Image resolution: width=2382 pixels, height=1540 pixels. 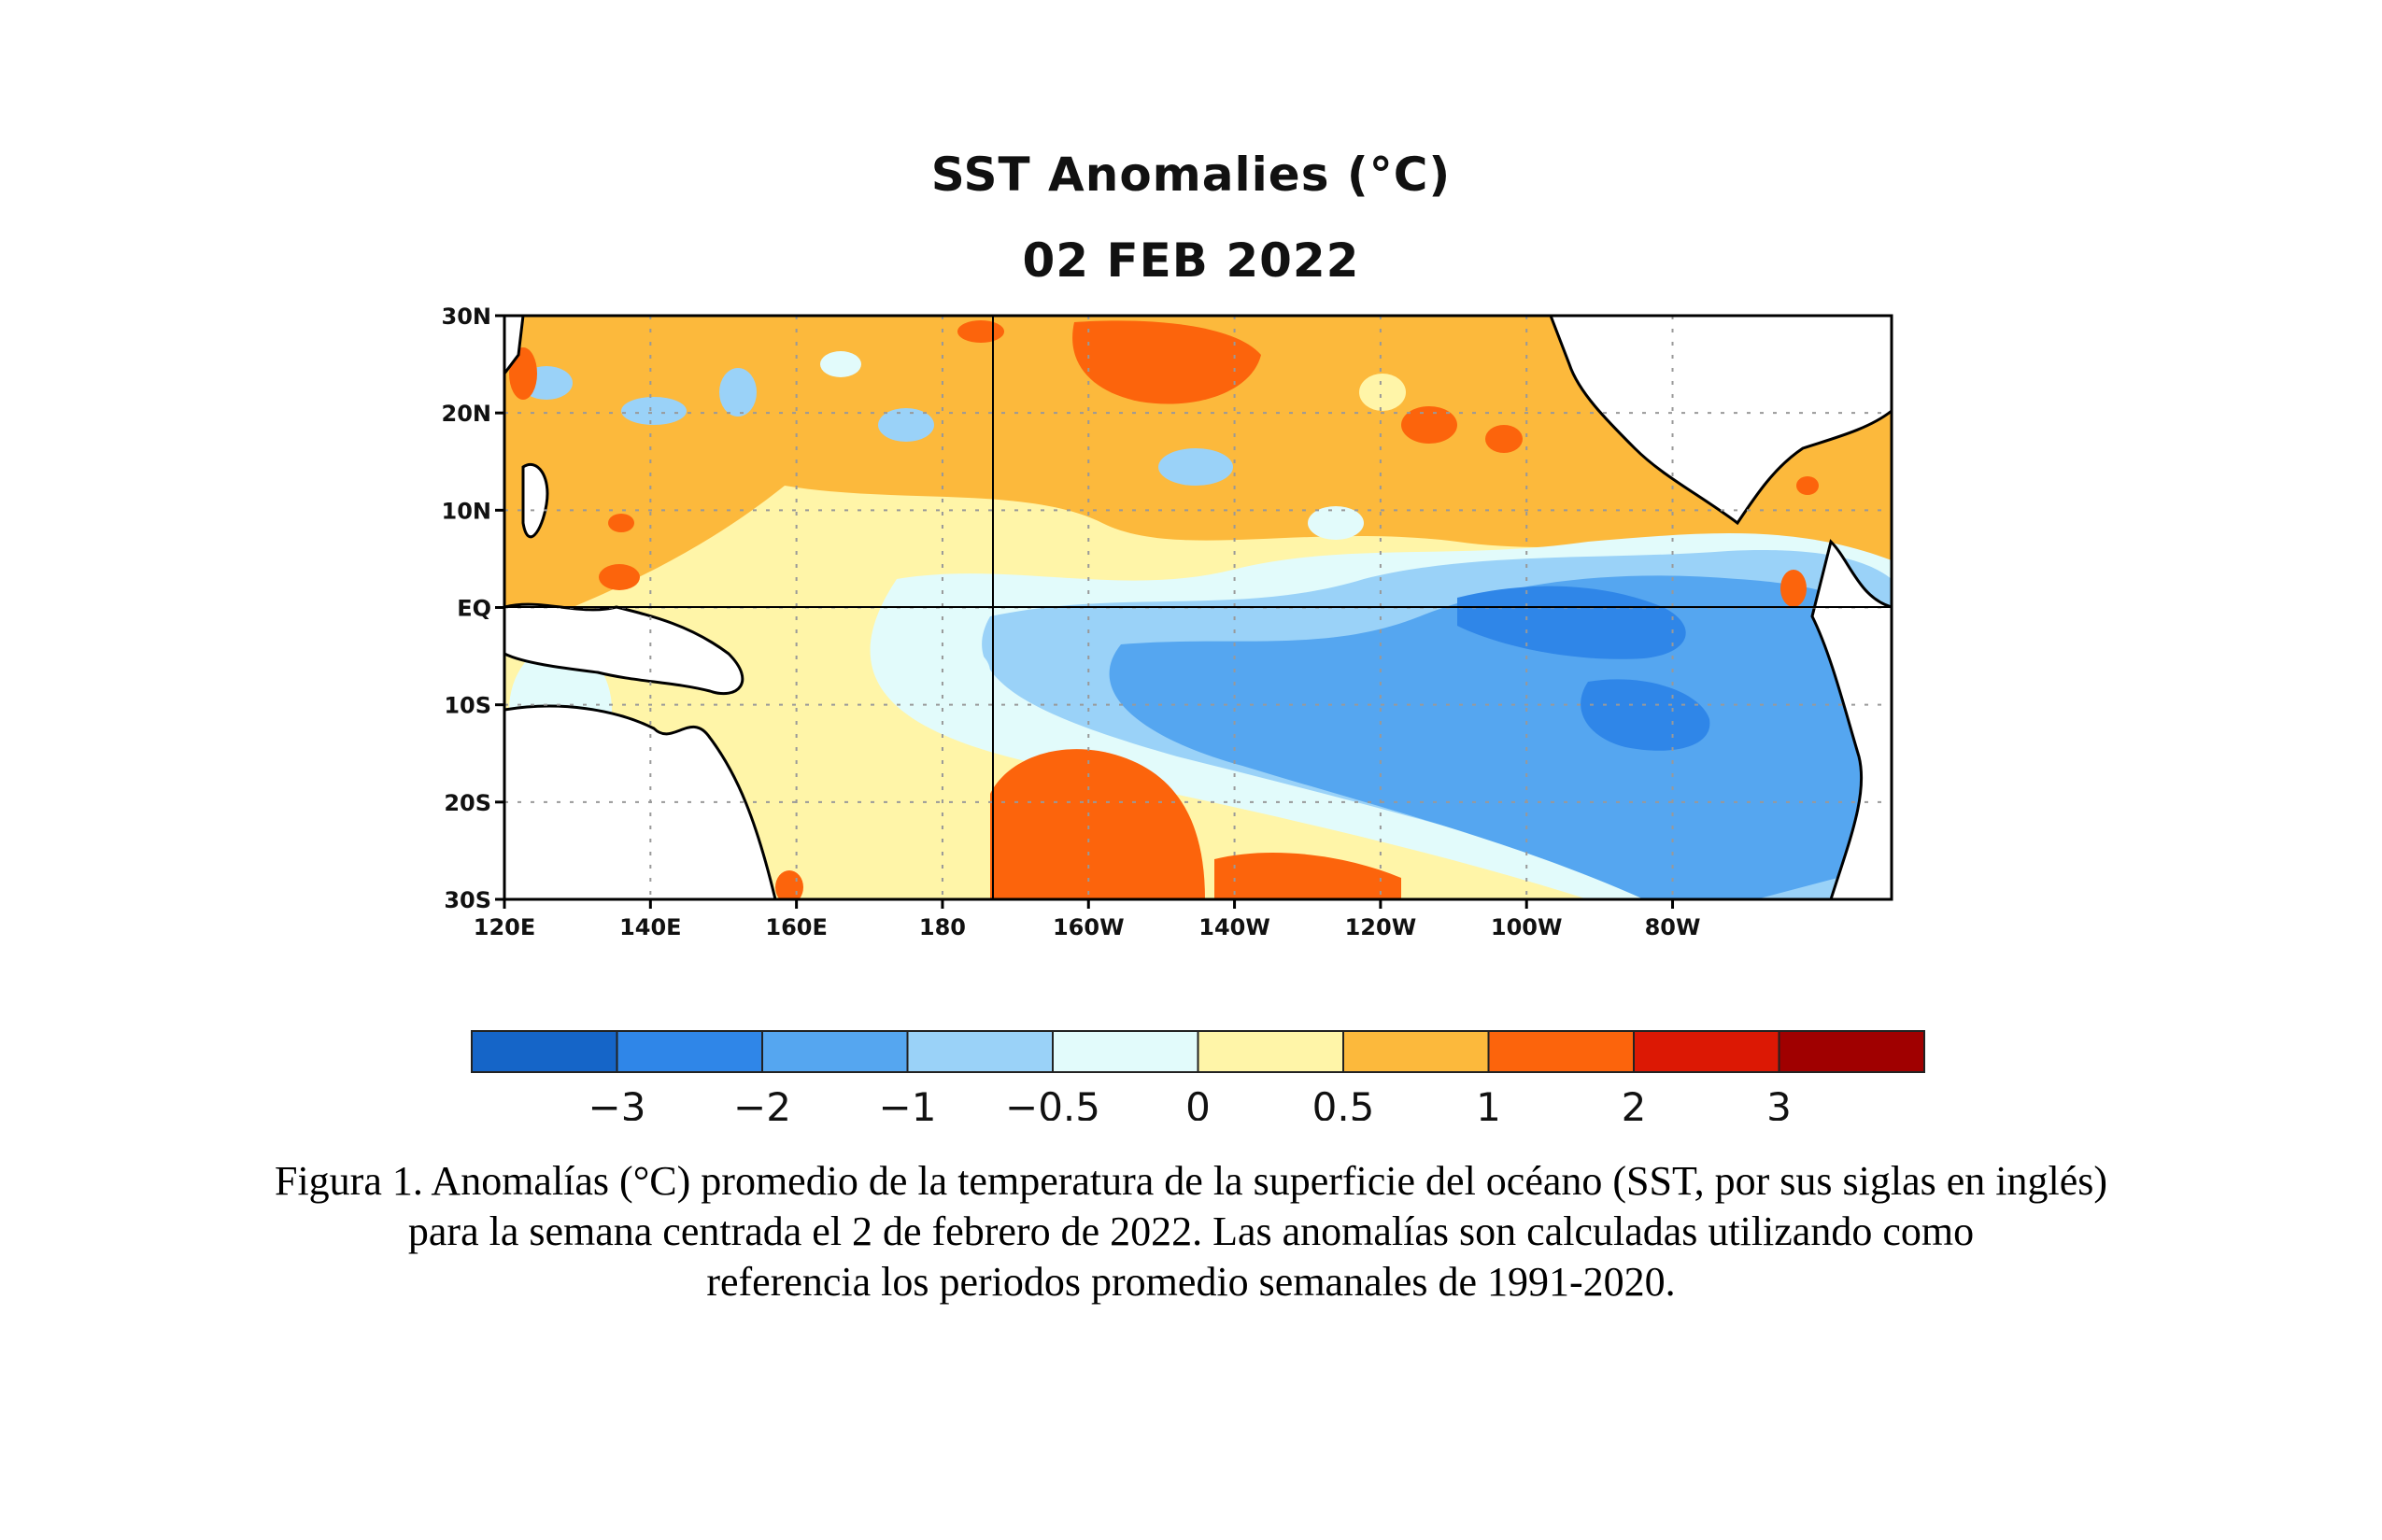 I want to click on lon-tick-label: 140E, so click(x=650, y=927).